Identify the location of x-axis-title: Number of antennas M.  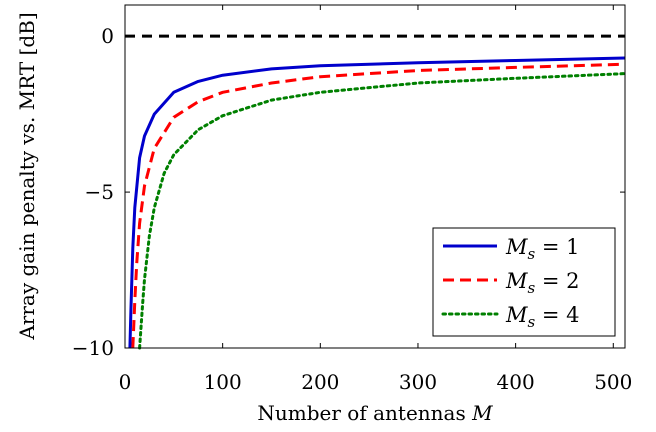
(375, 413).